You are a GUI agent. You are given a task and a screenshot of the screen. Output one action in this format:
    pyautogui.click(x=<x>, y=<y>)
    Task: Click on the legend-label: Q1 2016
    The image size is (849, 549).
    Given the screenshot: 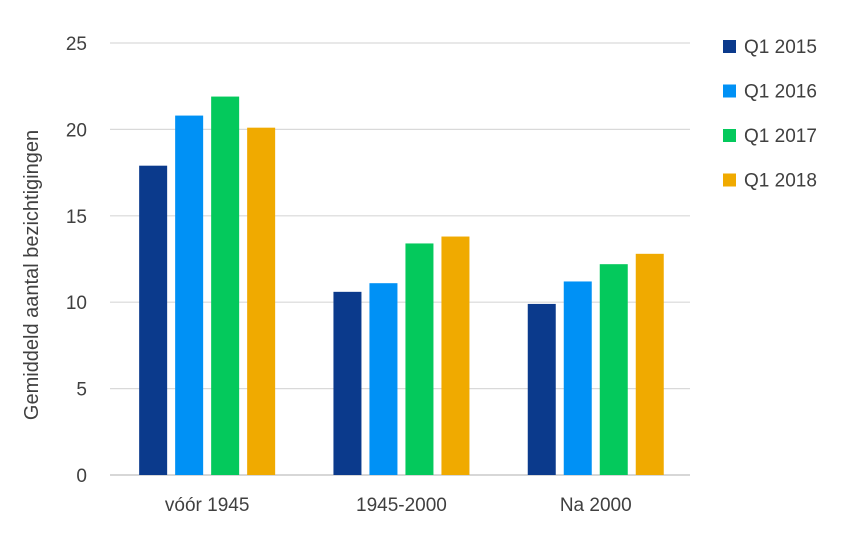 What is the action you would take?
    pyautogui.click(x=780, y=92)
    